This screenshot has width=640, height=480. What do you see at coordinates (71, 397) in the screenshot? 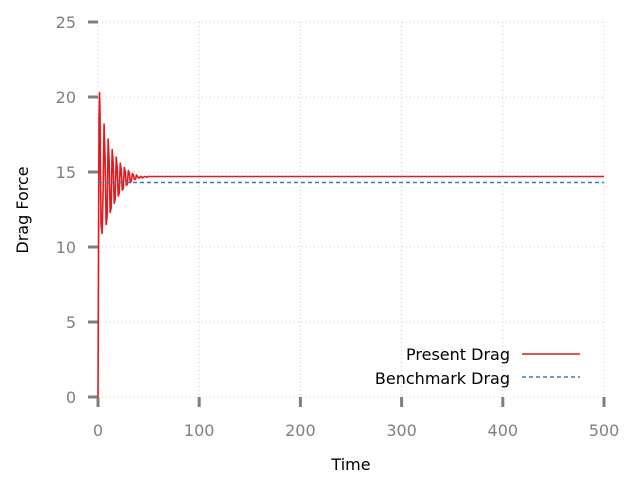
I see `y-tick-label: 0` at bounding box center [71, 397].